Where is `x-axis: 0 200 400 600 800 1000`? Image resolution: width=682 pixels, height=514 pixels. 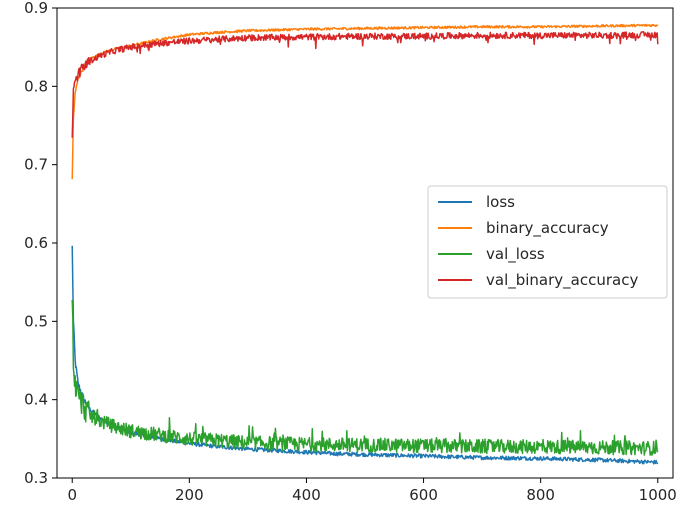 x-axis: 0 200 400 600 800 1000 is located at coordinates (372, 491).